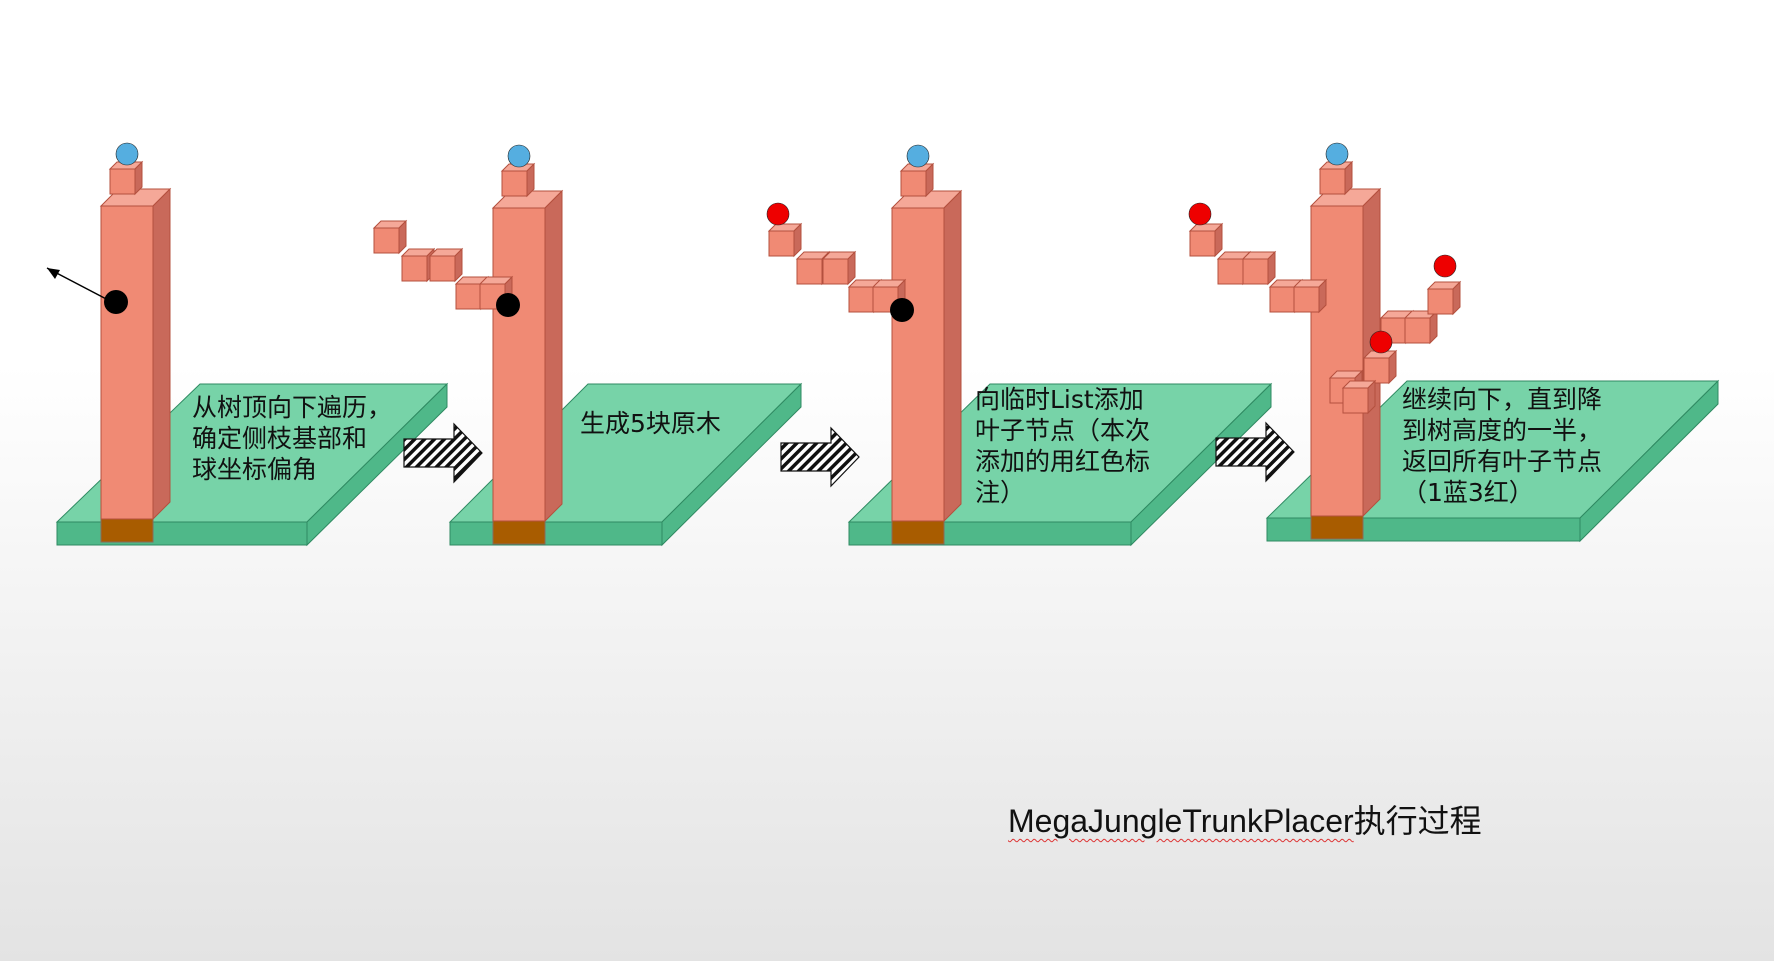  I want to click on caption-class-name: MegaJungleTrunkPlacer, so click(1181, 821).